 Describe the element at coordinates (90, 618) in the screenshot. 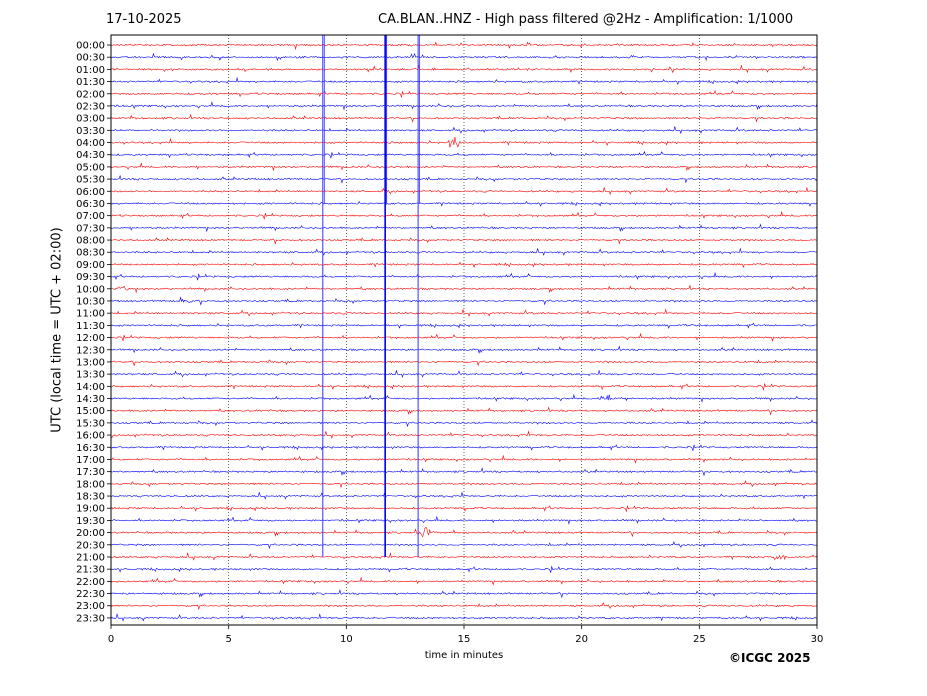

I see `y-tick-label-2330: 23:30` at that location.